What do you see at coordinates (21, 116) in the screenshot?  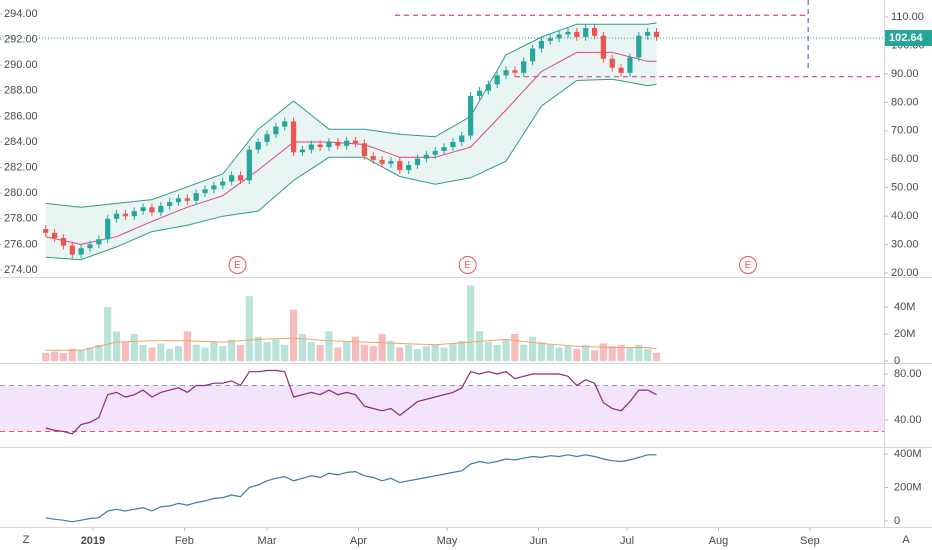 I see `y-tick-label: 286.00` at bounding box center [21, 116].